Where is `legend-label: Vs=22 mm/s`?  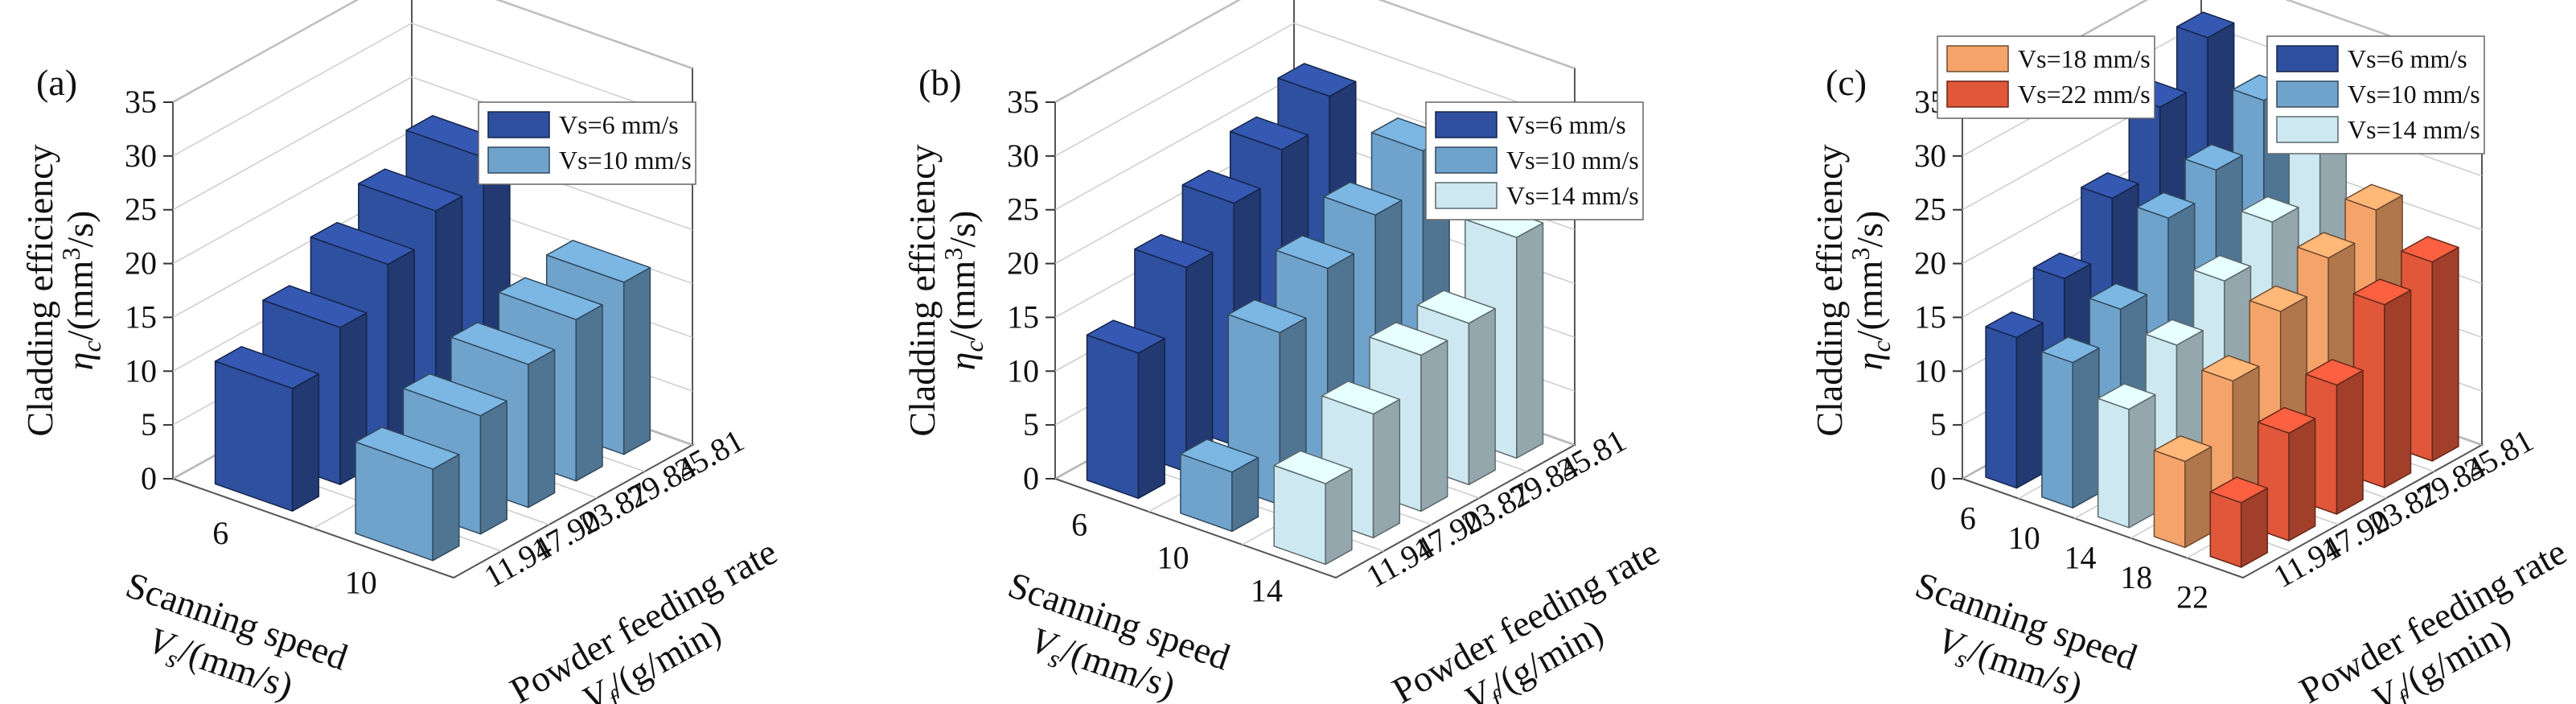 legend-label: Vs=22 mm/s is located at coordinates (2084, 95).